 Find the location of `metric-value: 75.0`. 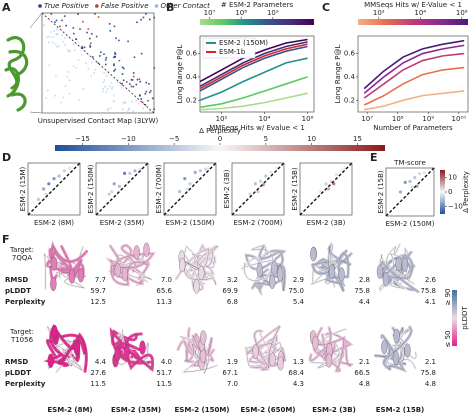

metric-value: 75.0 is located at coordinates (296, 291).